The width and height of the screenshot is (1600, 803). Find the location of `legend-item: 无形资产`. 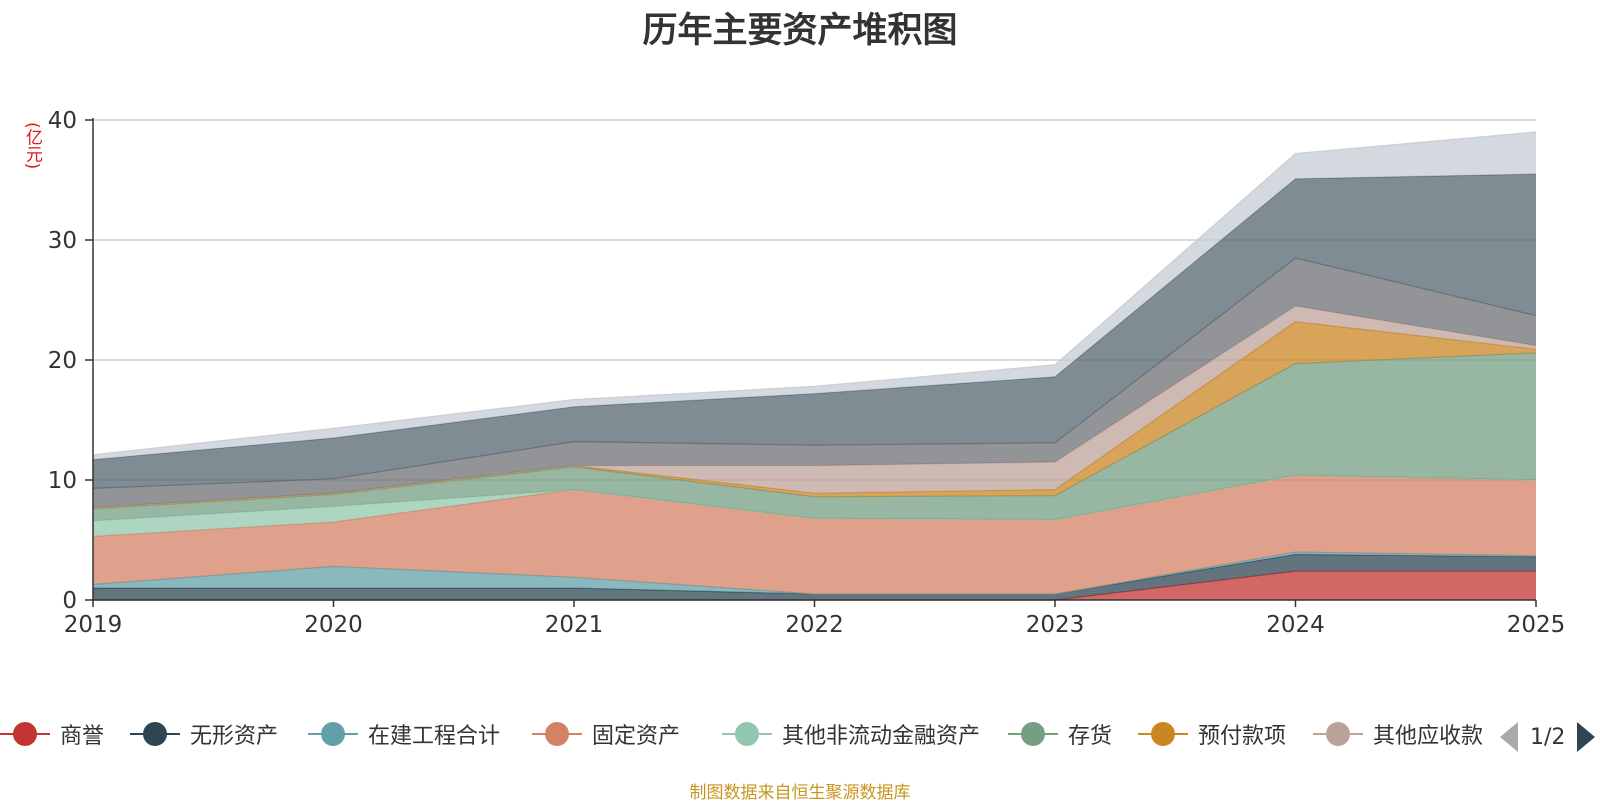

legend-item: 无形资产 is located at coordinates (204, 734).